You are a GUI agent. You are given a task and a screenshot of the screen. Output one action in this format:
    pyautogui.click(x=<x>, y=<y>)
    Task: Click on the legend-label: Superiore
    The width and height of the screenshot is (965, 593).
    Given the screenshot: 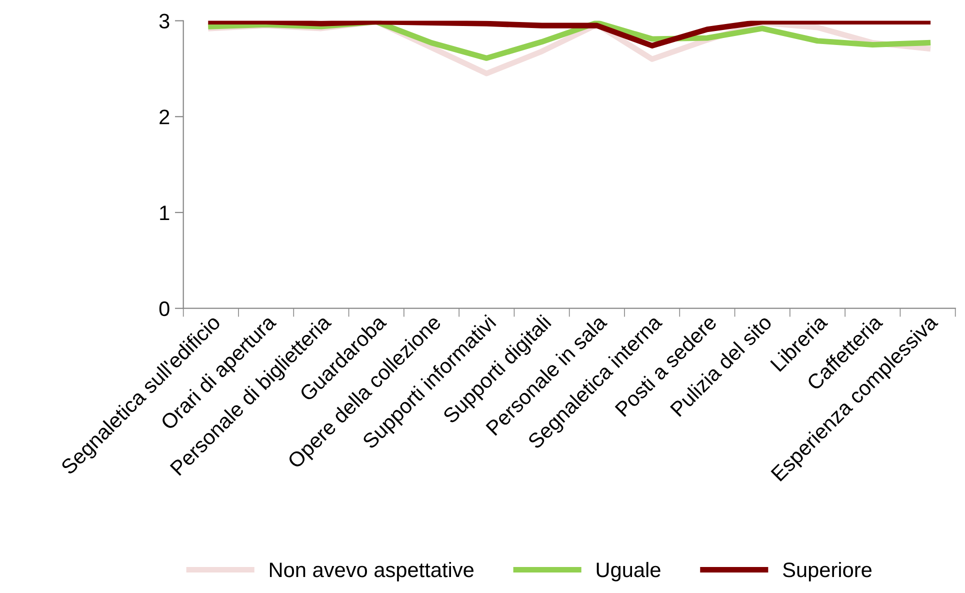 What is the action you would take?
    pyautogui.click(x=827, y=572)
    